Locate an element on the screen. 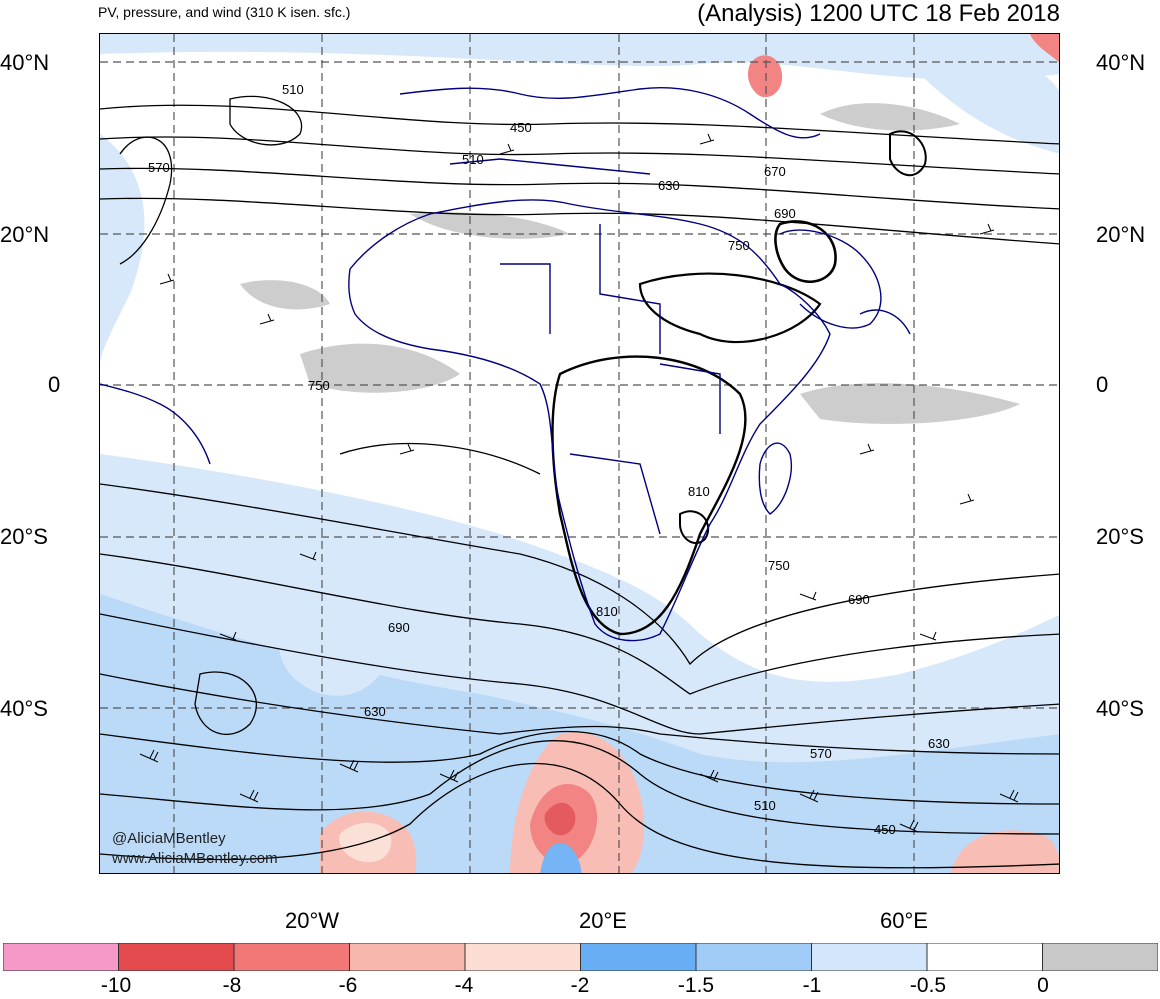 This screenshot has width=1160, height=999. credit-handle: @AliciaMBentley is located at coordinates (169, 838).